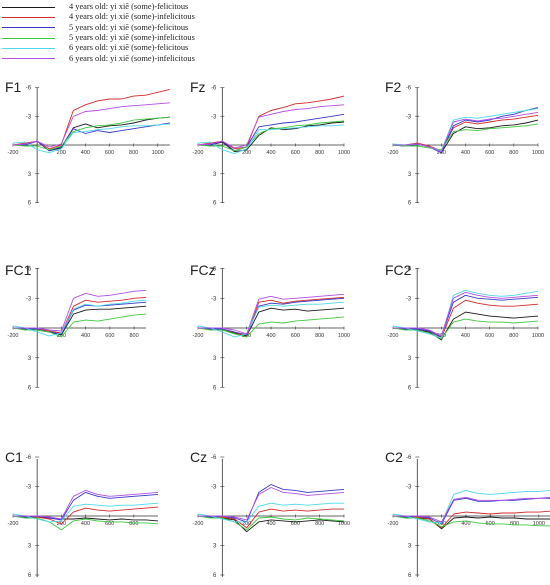 Image resolution: width=550 pixels, height=585 pixels. I want to click on legend-item: 5 years old: yi xiē (some)-felicitous, so click(98, 28).